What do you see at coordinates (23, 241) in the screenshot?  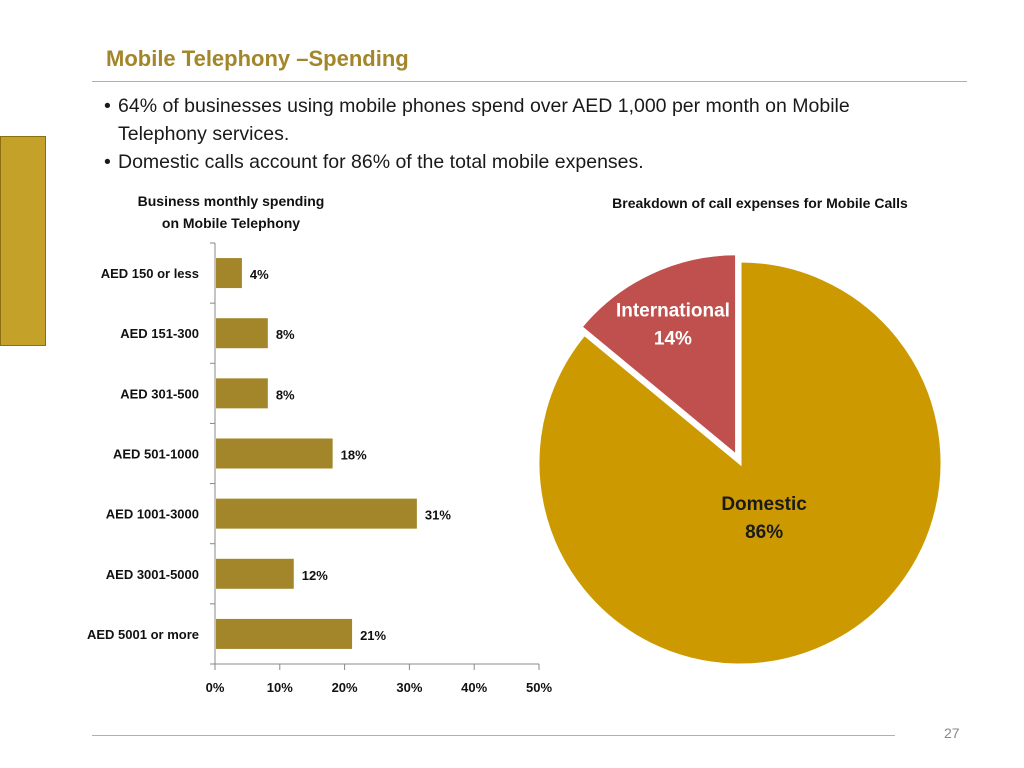 I see `side-accent-tab` at bounding box center [23, 241].